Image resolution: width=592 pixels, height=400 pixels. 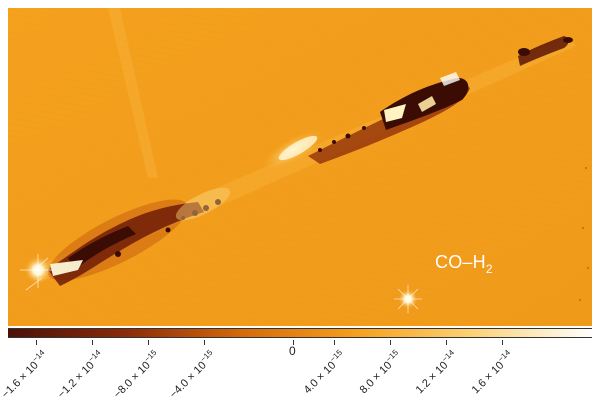 What do you see at coordinates (76, 379) in the screenshot?
I see `tick-label-mantissa: −1.2 × 10` at bounding box center [76, 379].